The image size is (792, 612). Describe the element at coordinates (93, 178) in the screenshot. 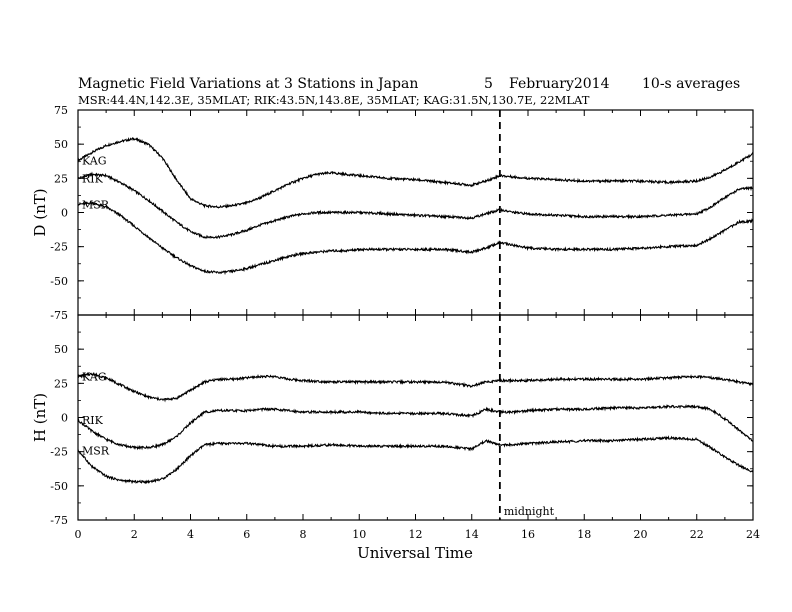

I see `panel-1-series-rik-label: RIK` at that location.